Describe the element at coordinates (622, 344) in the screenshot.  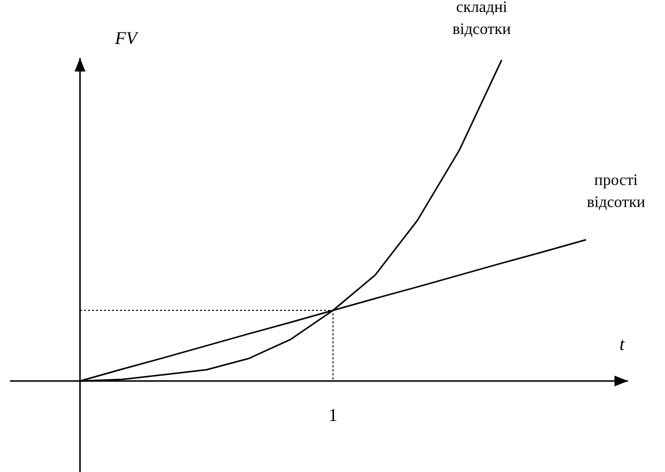
I see `x-axis-title: t` at that location.